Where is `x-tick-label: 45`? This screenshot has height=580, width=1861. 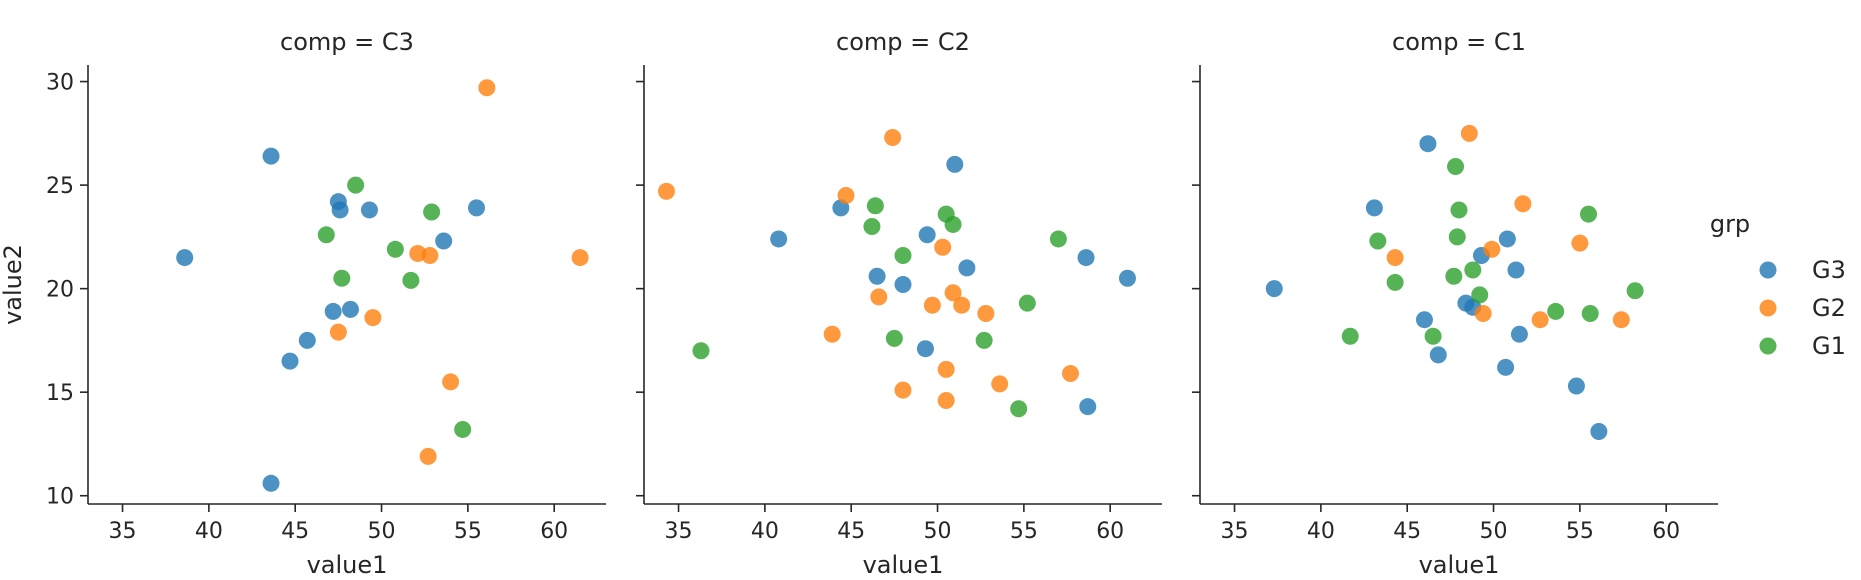 x-tick-label: 45 is located at coordinates (851, 531).